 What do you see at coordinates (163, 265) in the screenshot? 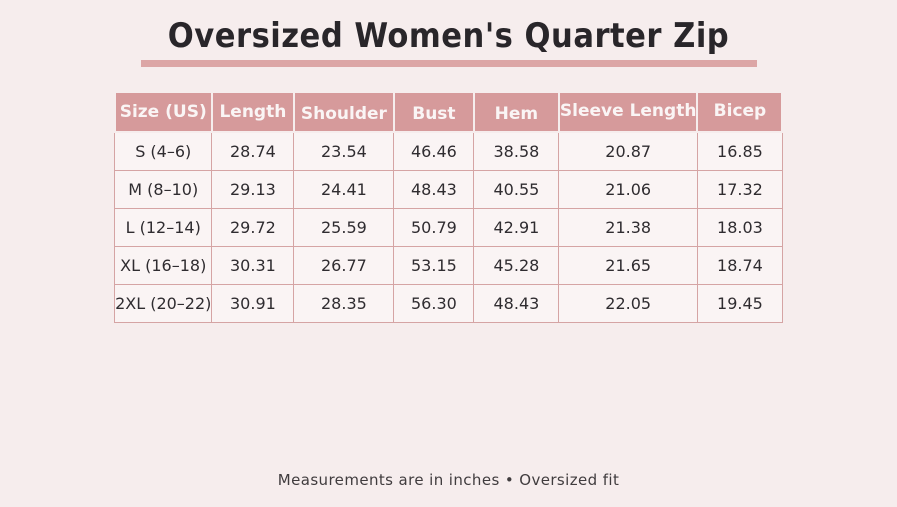
I see `row-label: XL (16–18)` at bounding box center [163, 265].